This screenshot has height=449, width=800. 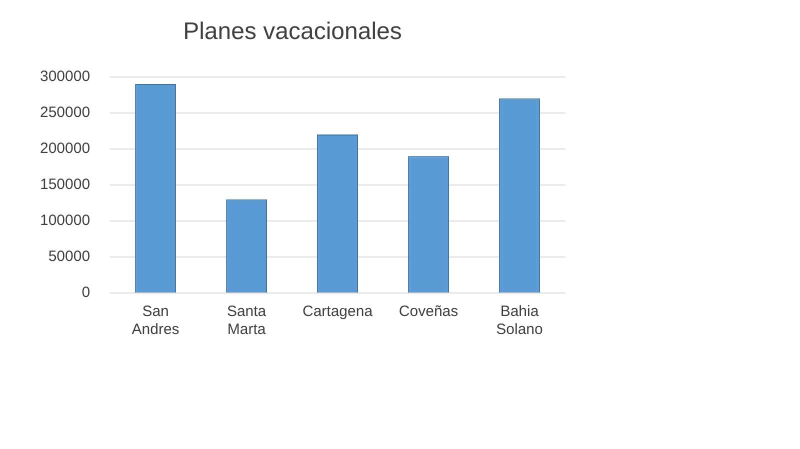 I want to click on y-tick-label: 200000, so click(x=65, y=149).